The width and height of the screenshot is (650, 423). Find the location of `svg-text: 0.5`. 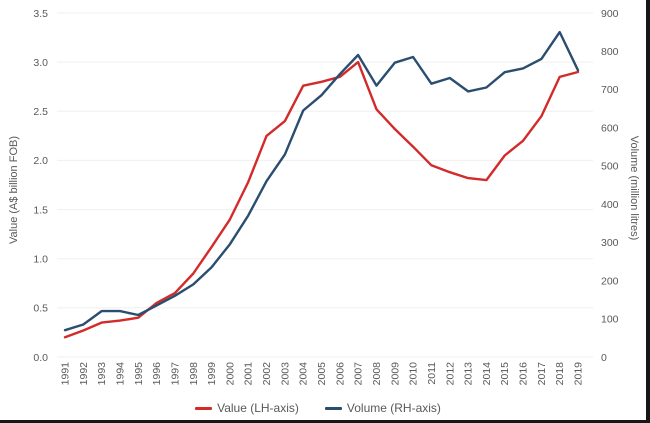

svg-text: 0.5 is located at coordinates (40, 309).